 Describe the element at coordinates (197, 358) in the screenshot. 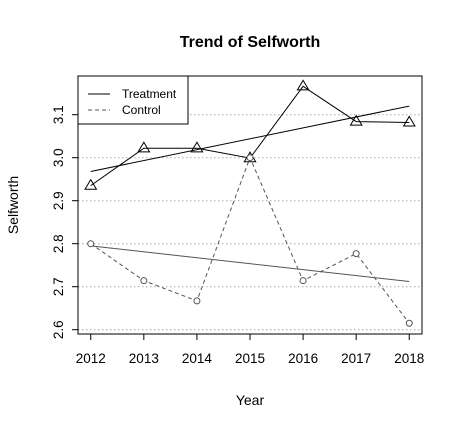

I see `x-tick-label: 2014` at that location.